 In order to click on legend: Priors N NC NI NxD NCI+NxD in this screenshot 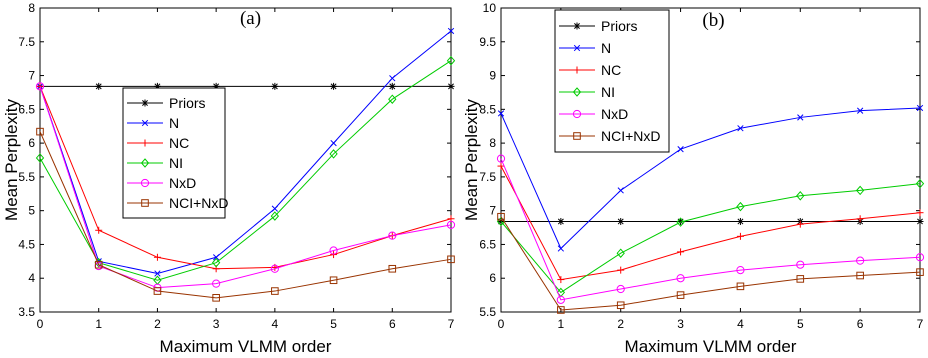, I will do `click(175, 153)`.